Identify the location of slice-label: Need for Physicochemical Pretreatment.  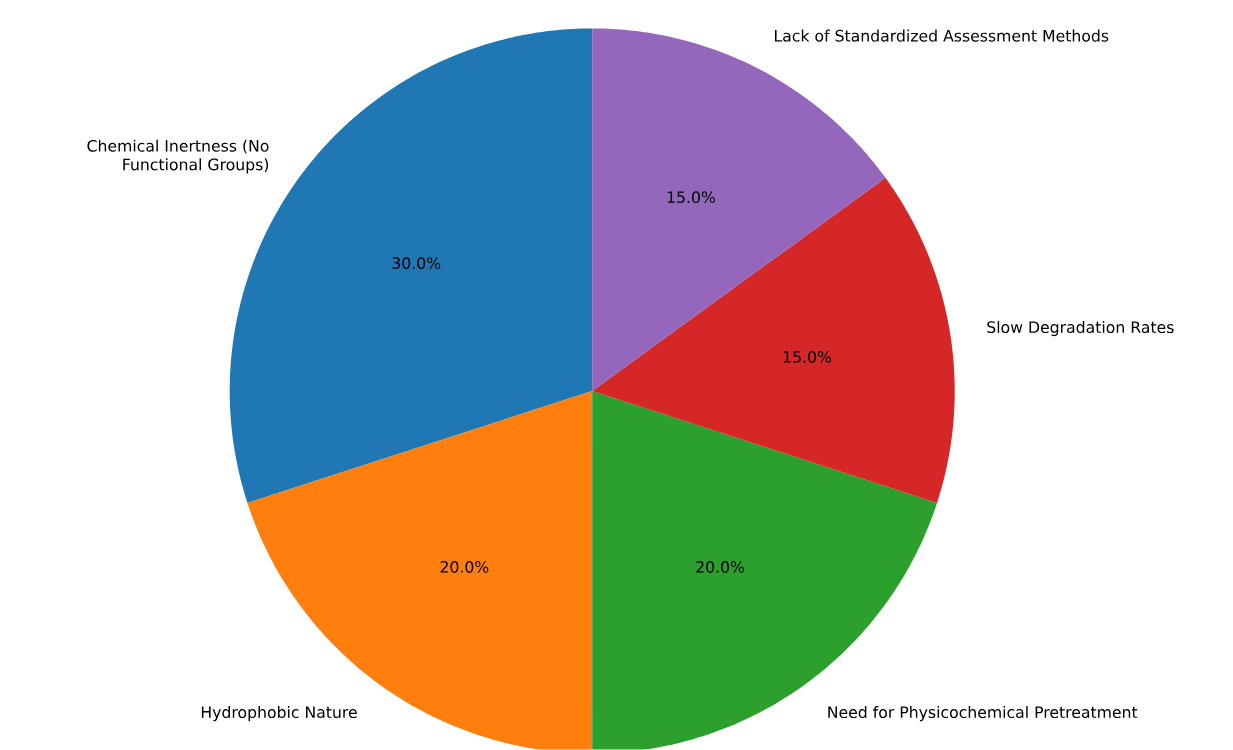
(983, 714).